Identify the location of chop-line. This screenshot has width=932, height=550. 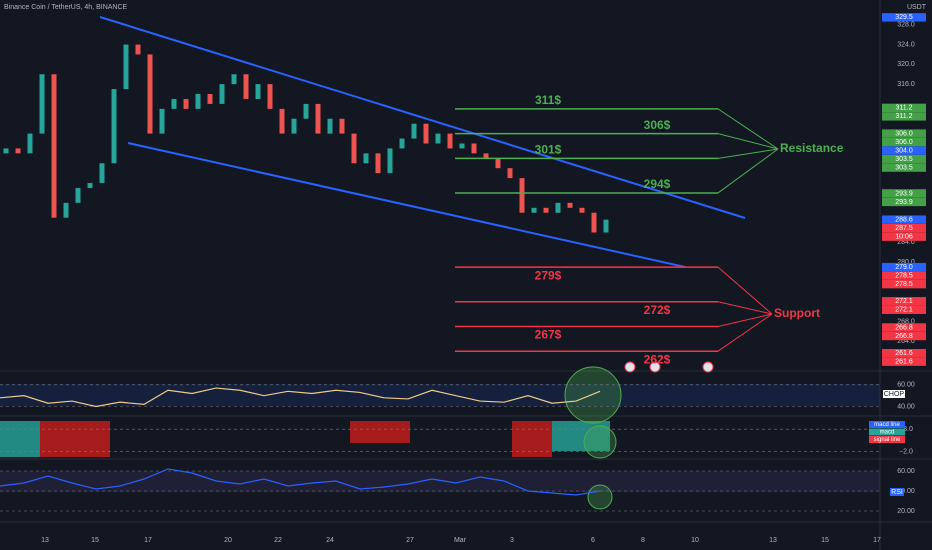
(300, 397).